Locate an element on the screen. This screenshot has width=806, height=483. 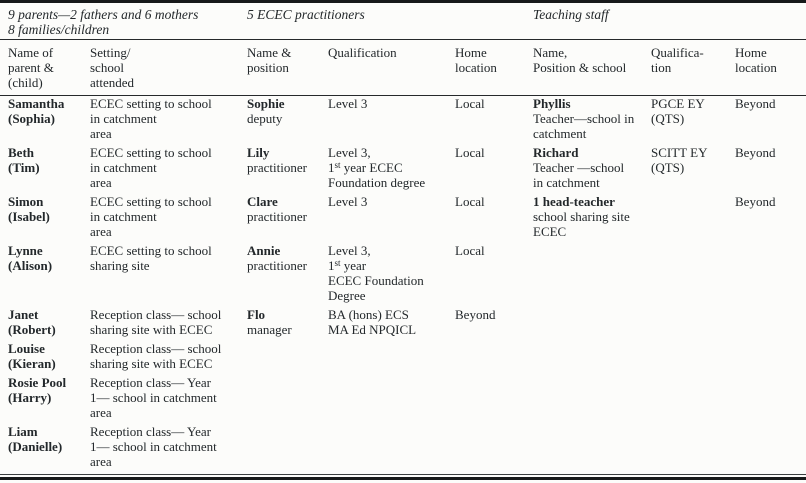
teacher-cell: Phyllis Teacher—school in catchment is located at coordinates (592, 120).